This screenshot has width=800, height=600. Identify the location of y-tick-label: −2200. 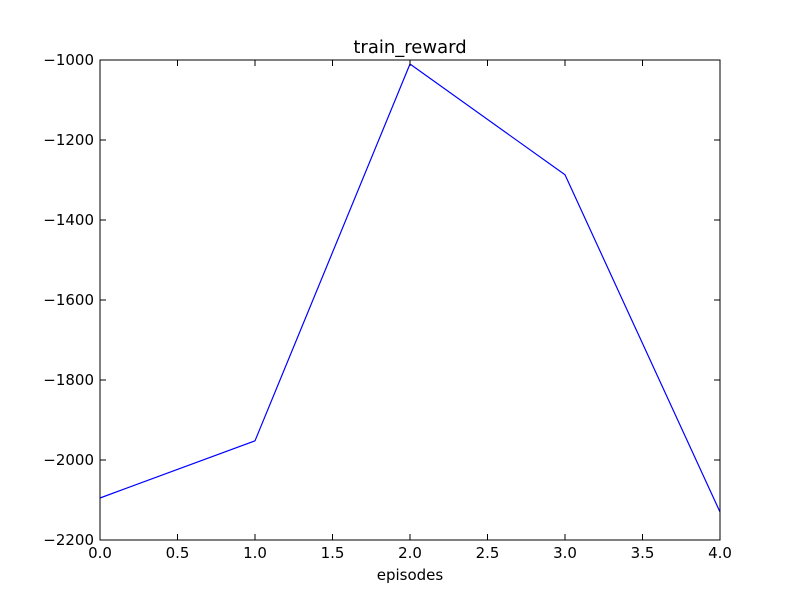
(68, 540).